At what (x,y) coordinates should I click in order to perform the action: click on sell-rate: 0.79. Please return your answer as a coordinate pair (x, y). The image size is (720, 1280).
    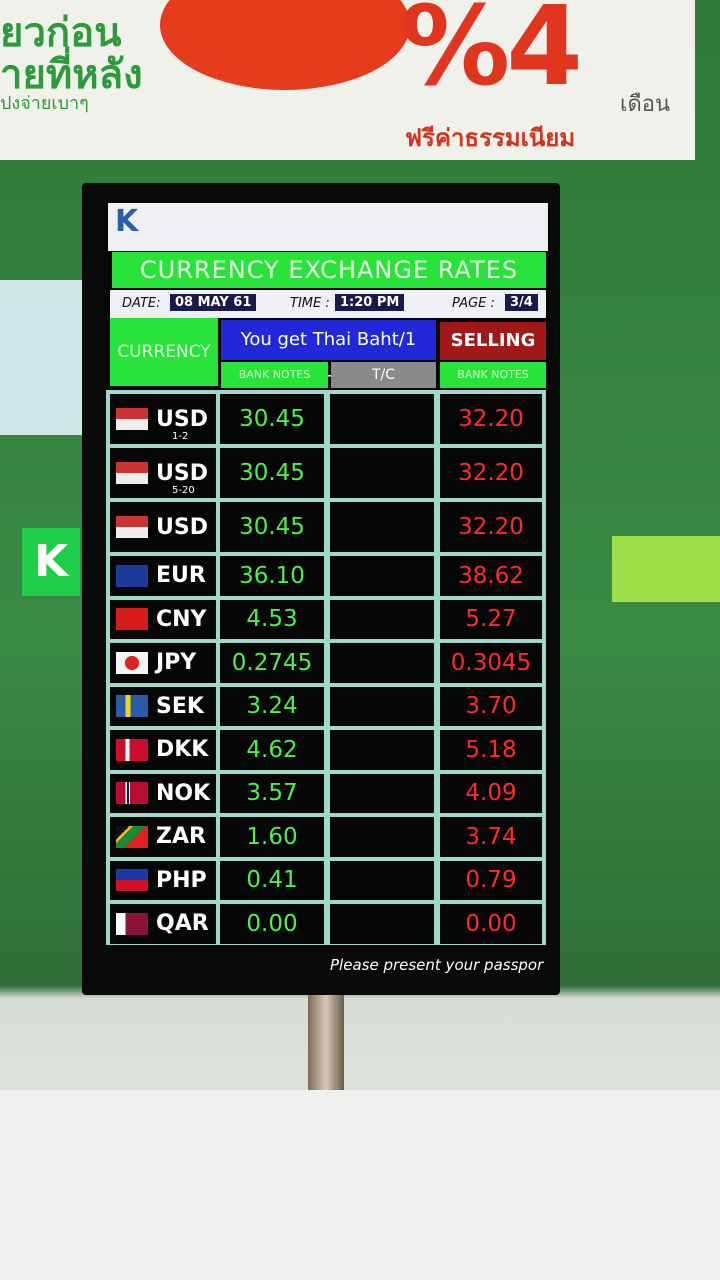
    Looking at the image, I should click on (491, 880).